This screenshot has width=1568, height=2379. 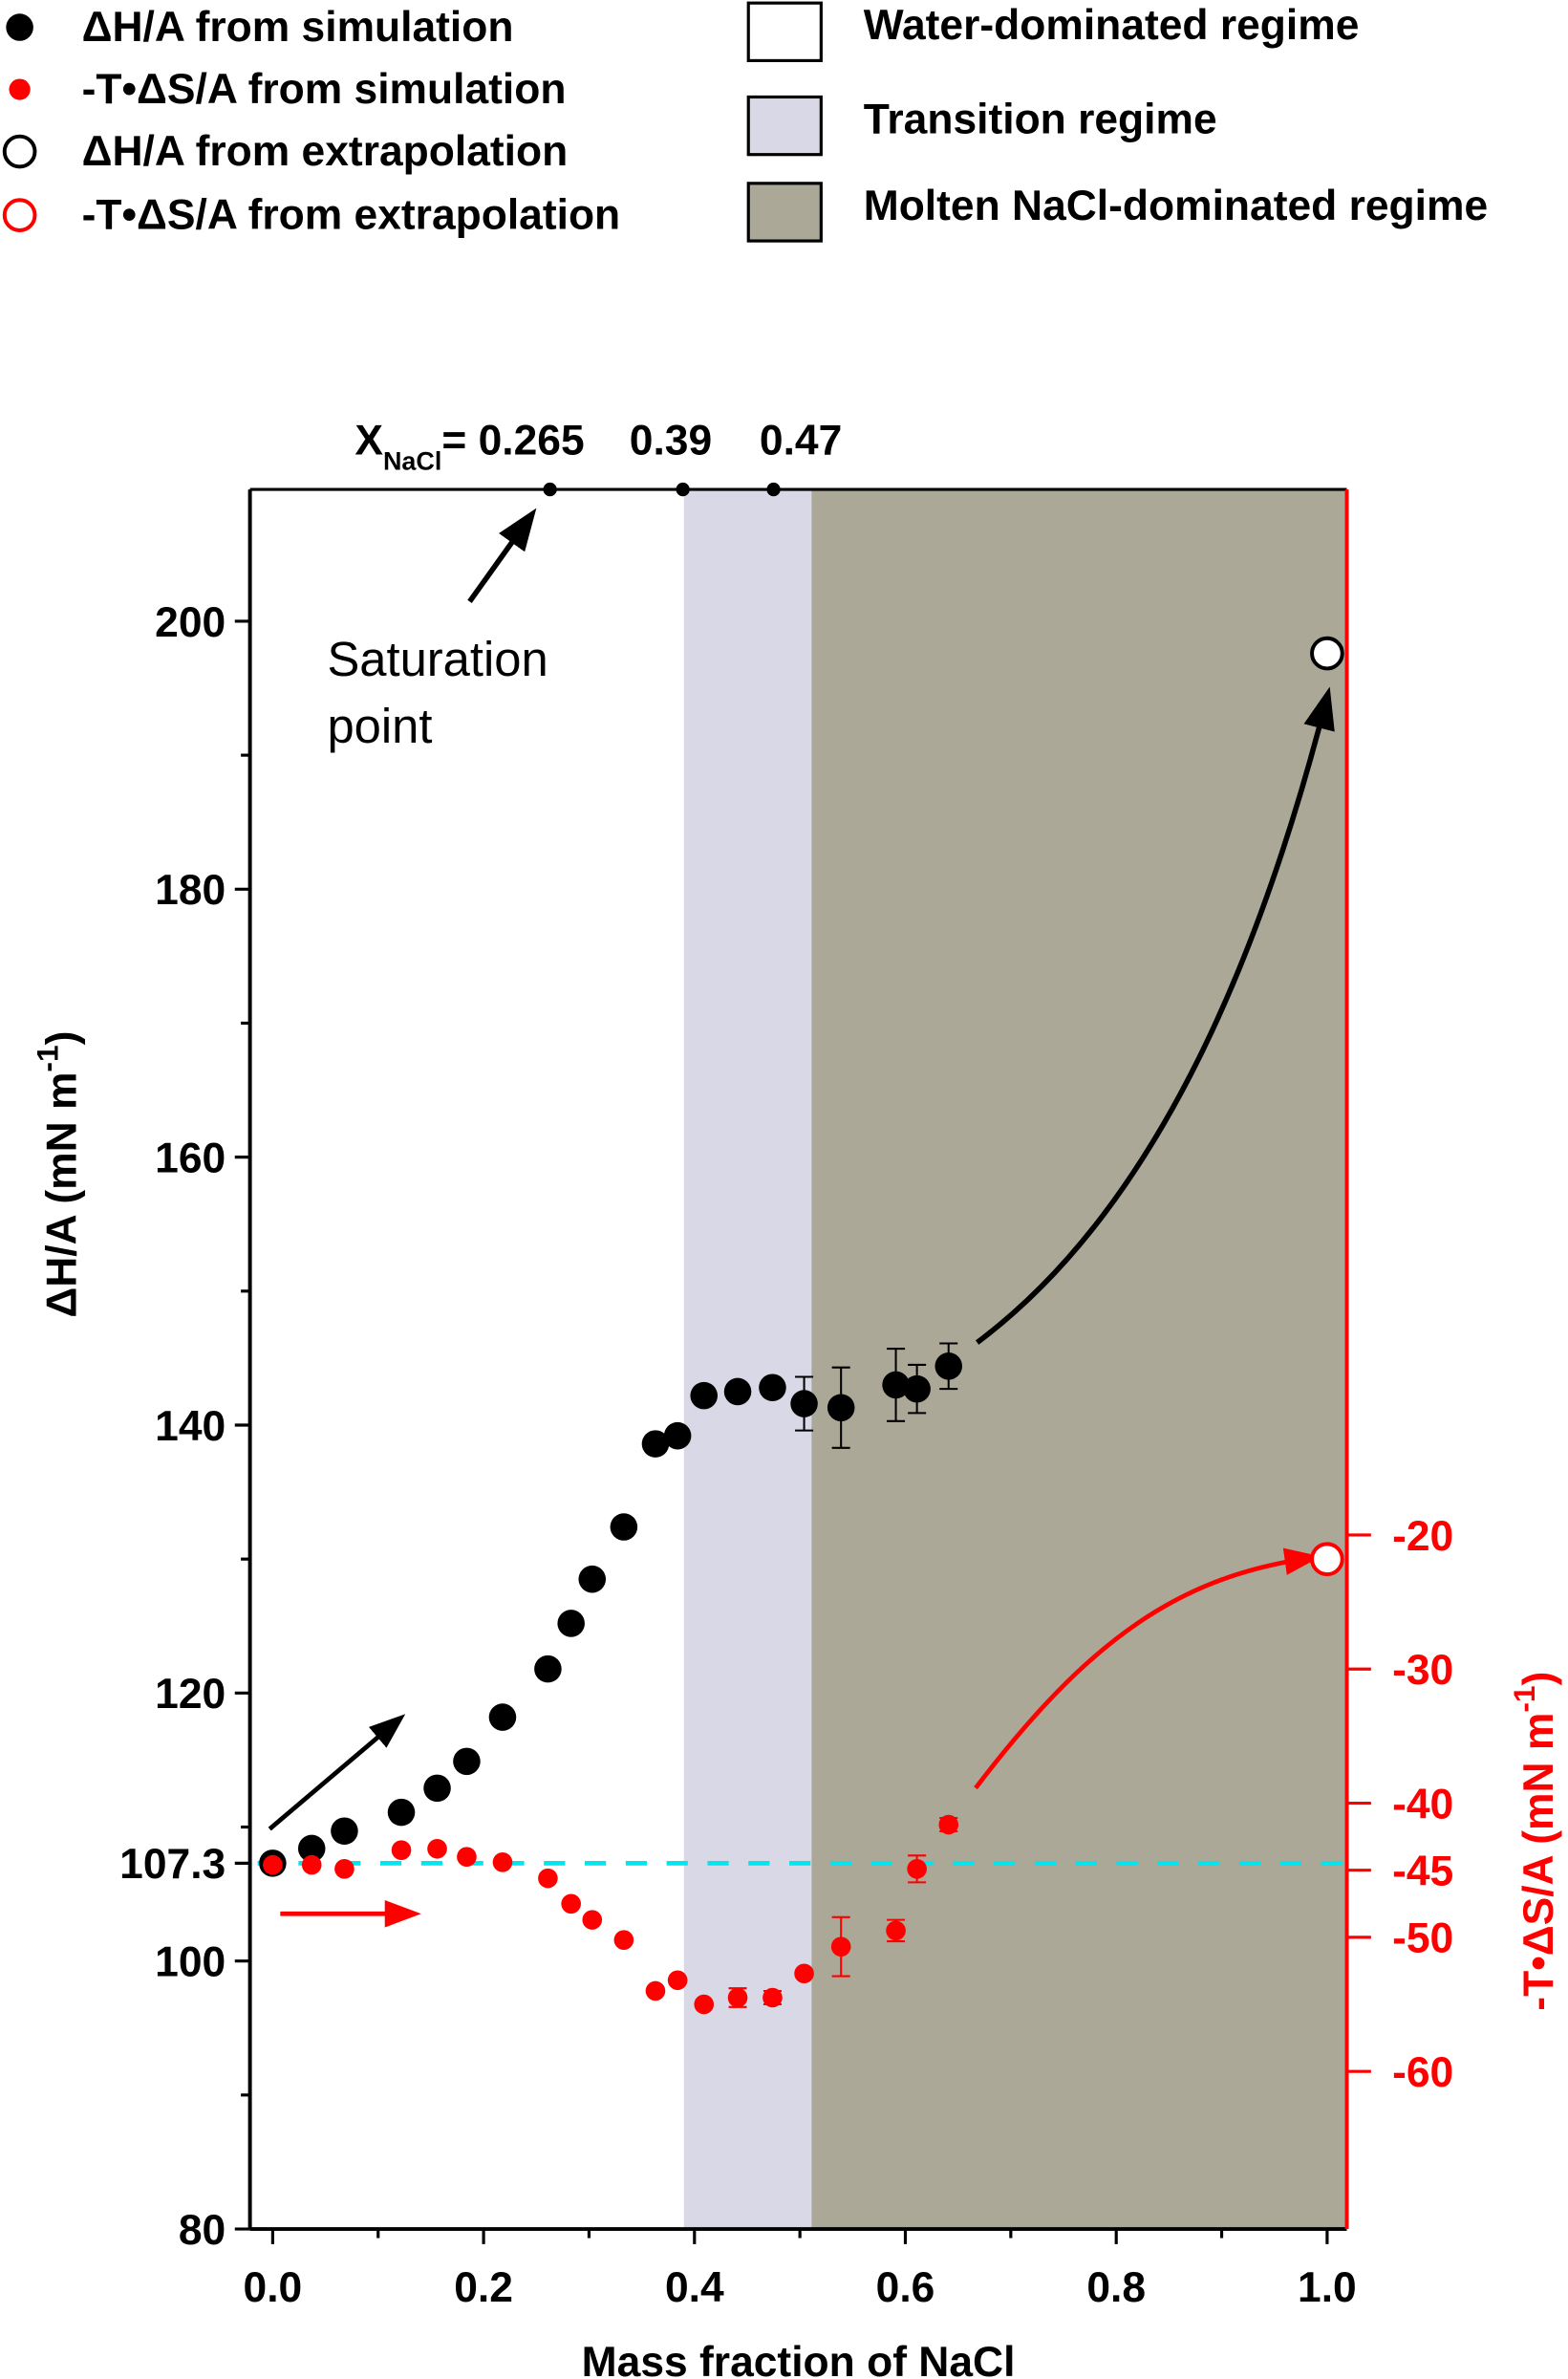 What do you see at coordinates (438, 659) in the screenshot?
I see `annotation-line1: Saturation` at bounding box center [438, 659].